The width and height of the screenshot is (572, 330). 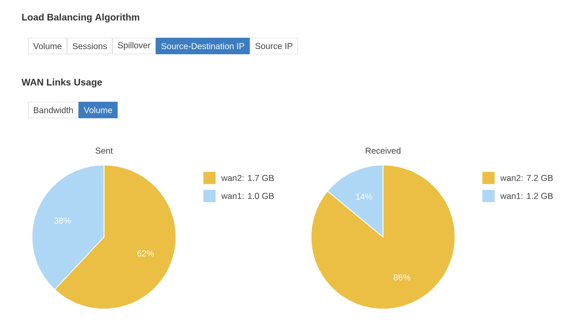 I want to click on data-label: 14%, so click(x=364, y=197).